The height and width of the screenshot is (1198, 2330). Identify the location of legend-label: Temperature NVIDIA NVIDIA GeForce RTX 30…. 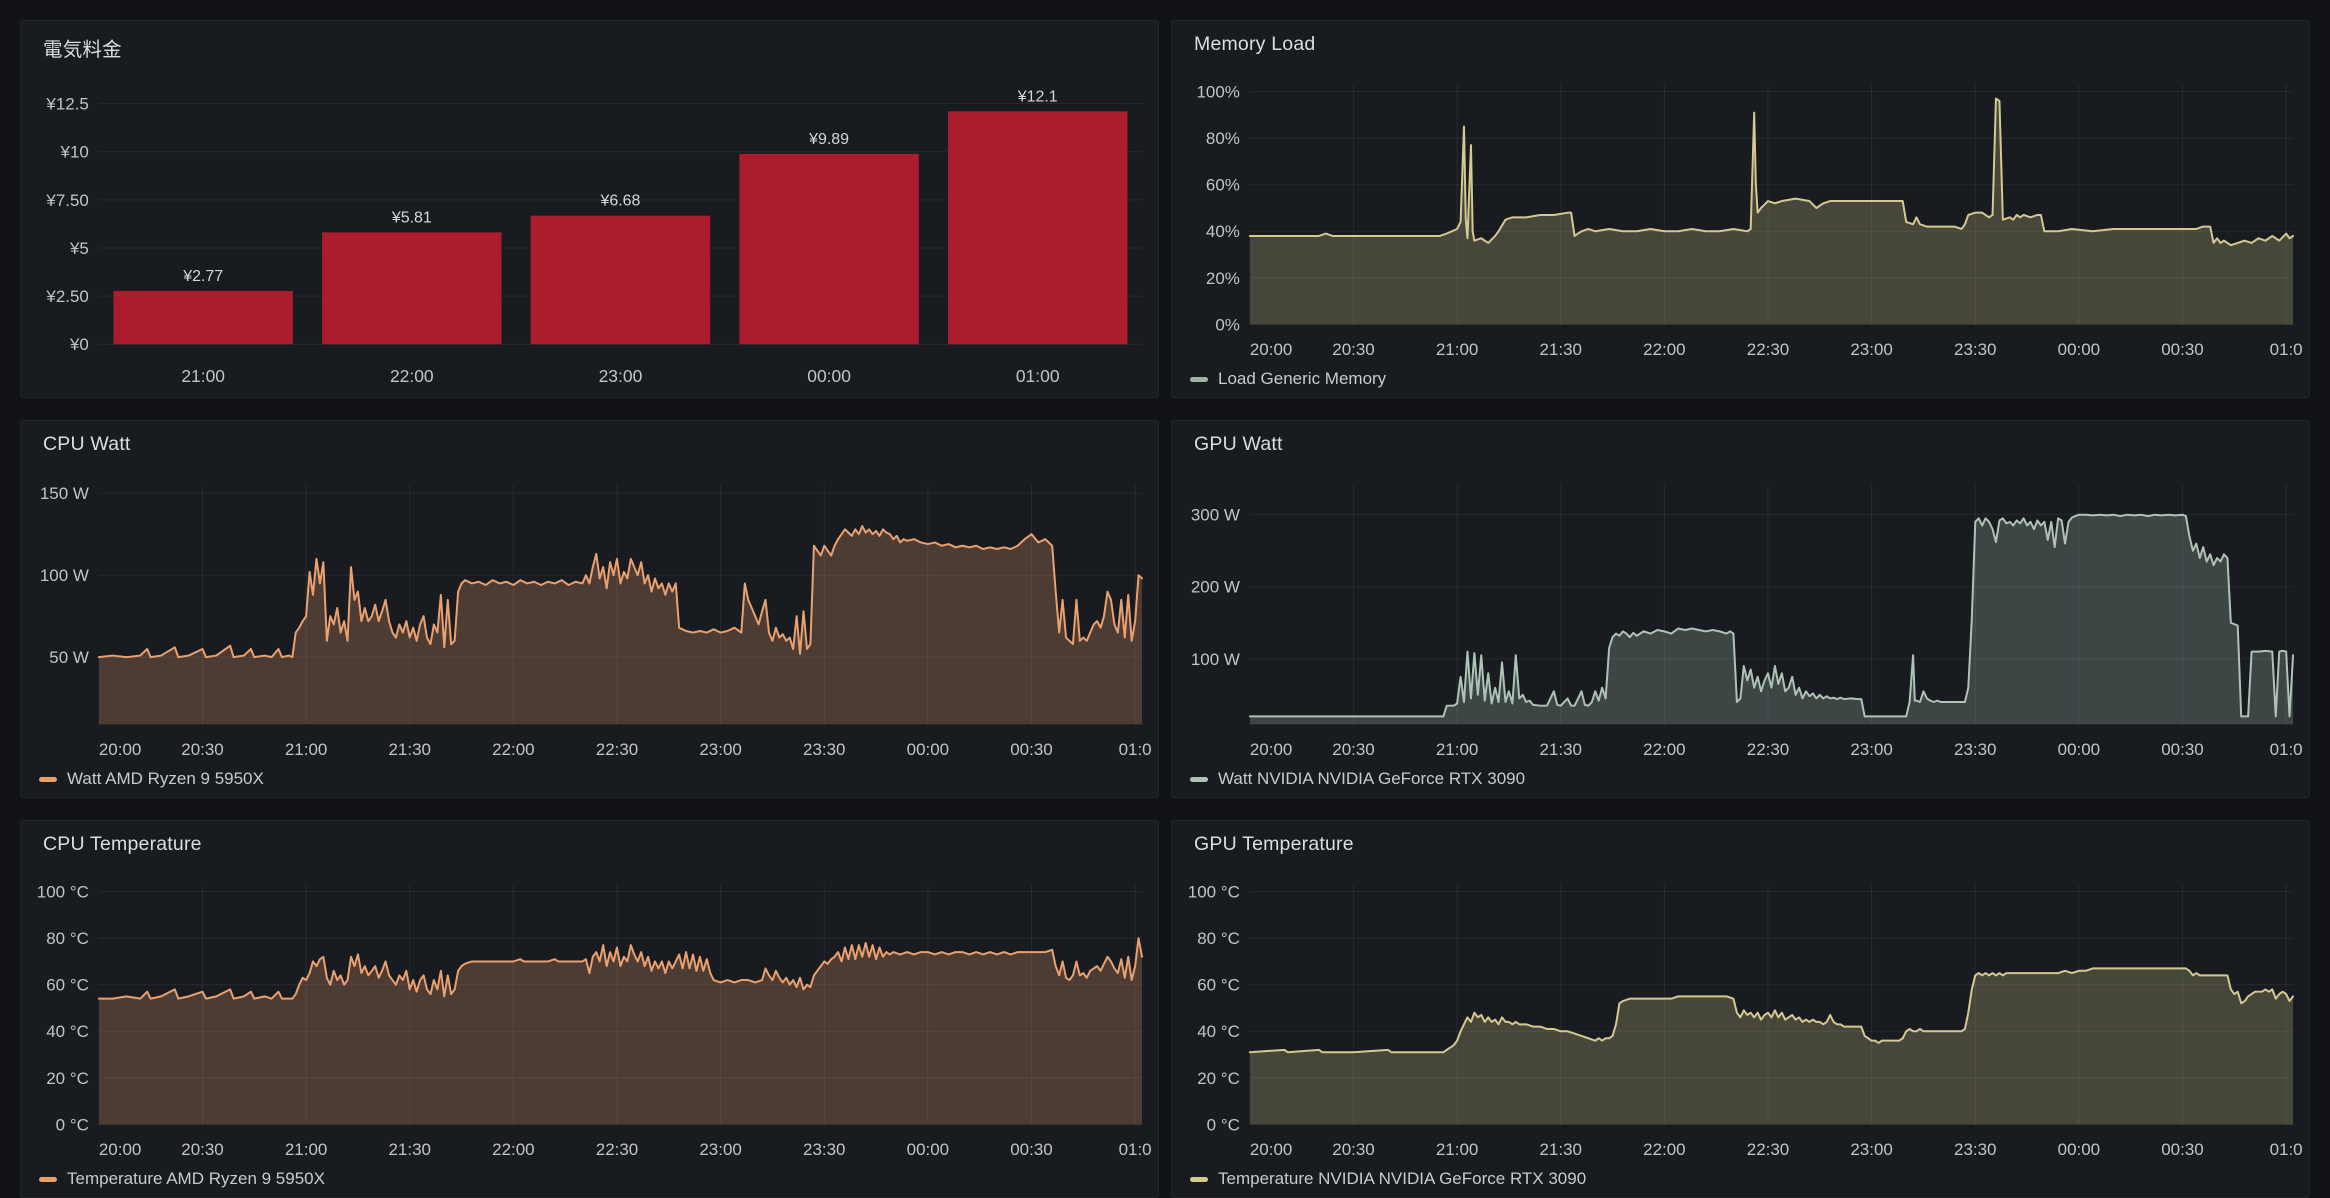
(1402, 1178).